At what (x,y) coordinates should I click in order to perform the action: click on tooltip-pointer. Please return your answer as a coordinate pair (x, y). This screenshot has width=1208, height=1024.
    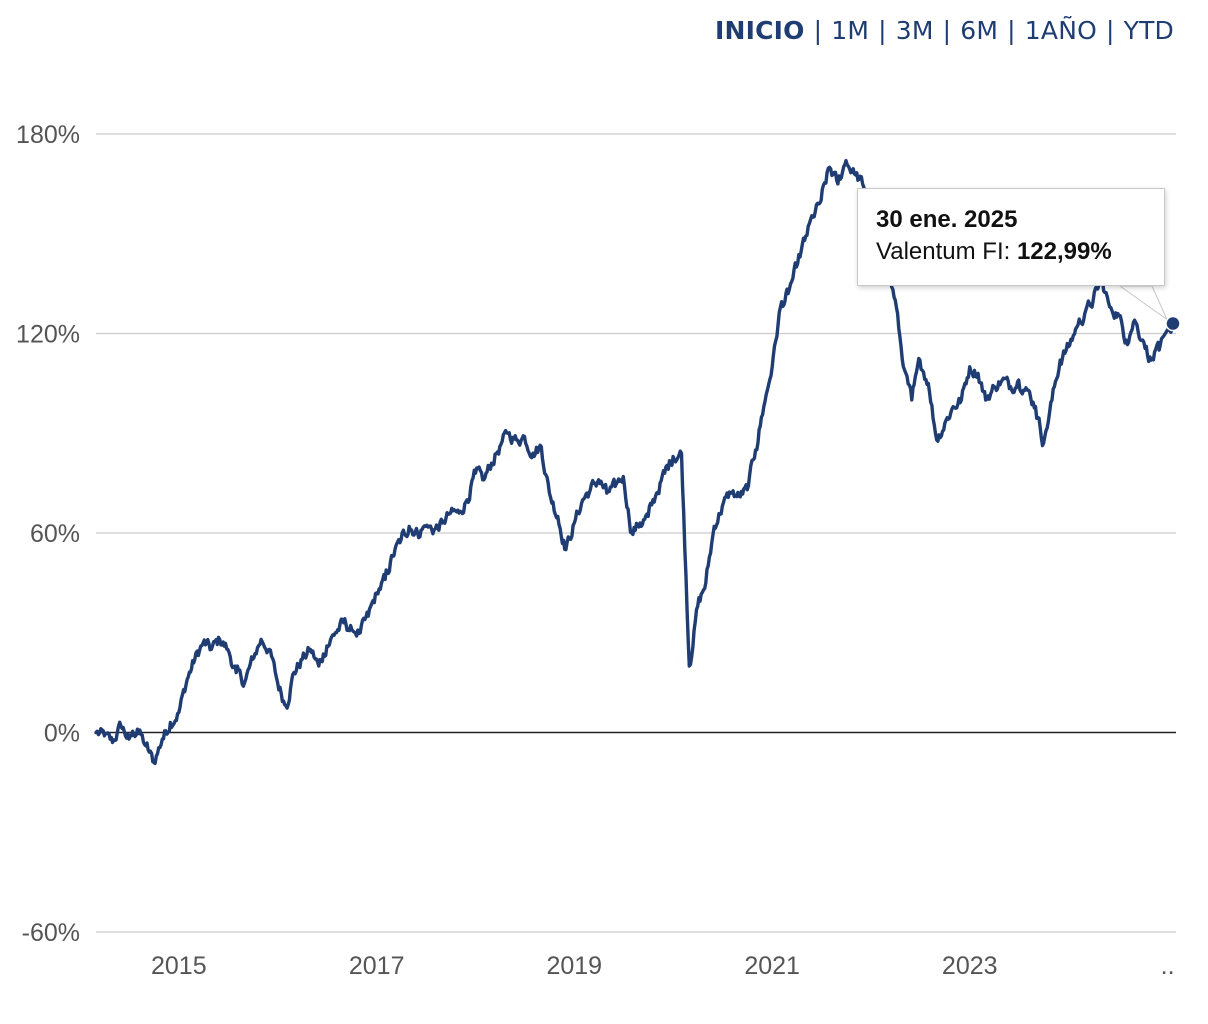
    Looking at the image, I should click on (1143, 303).